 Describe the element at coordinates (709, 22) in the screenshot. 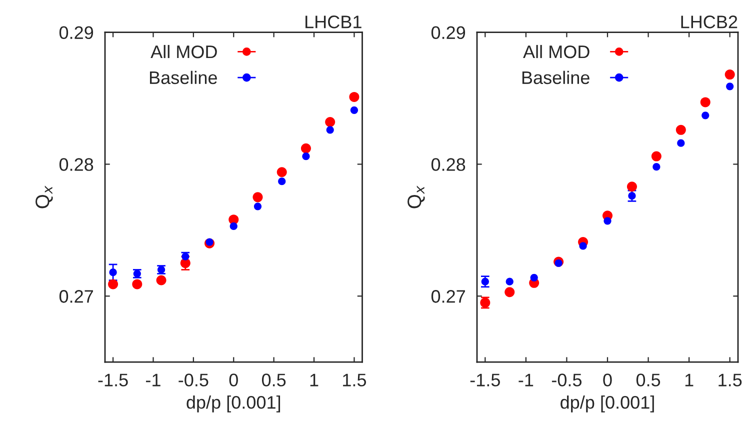

I see `chart-title: LHCB2` at that location.